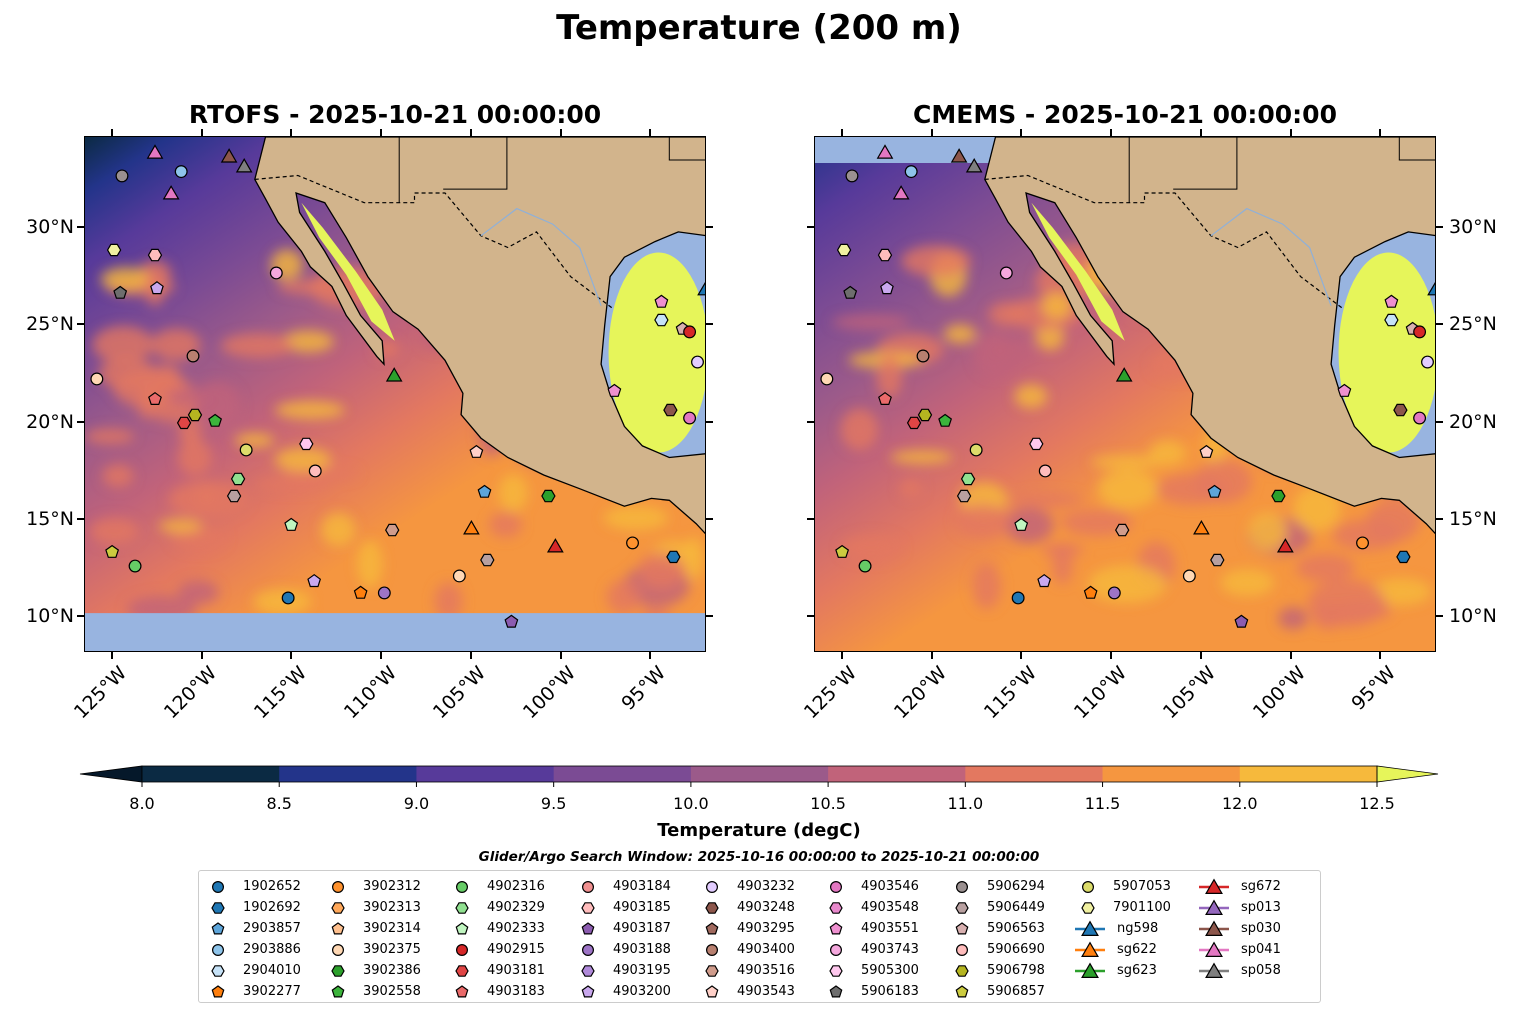 The height and width of the screenshot is (1015, 1518). What do you see at coordinates (392, 928) in the screenshot?
I see `legend-label: 3902314` at bounding box center [392, 928].